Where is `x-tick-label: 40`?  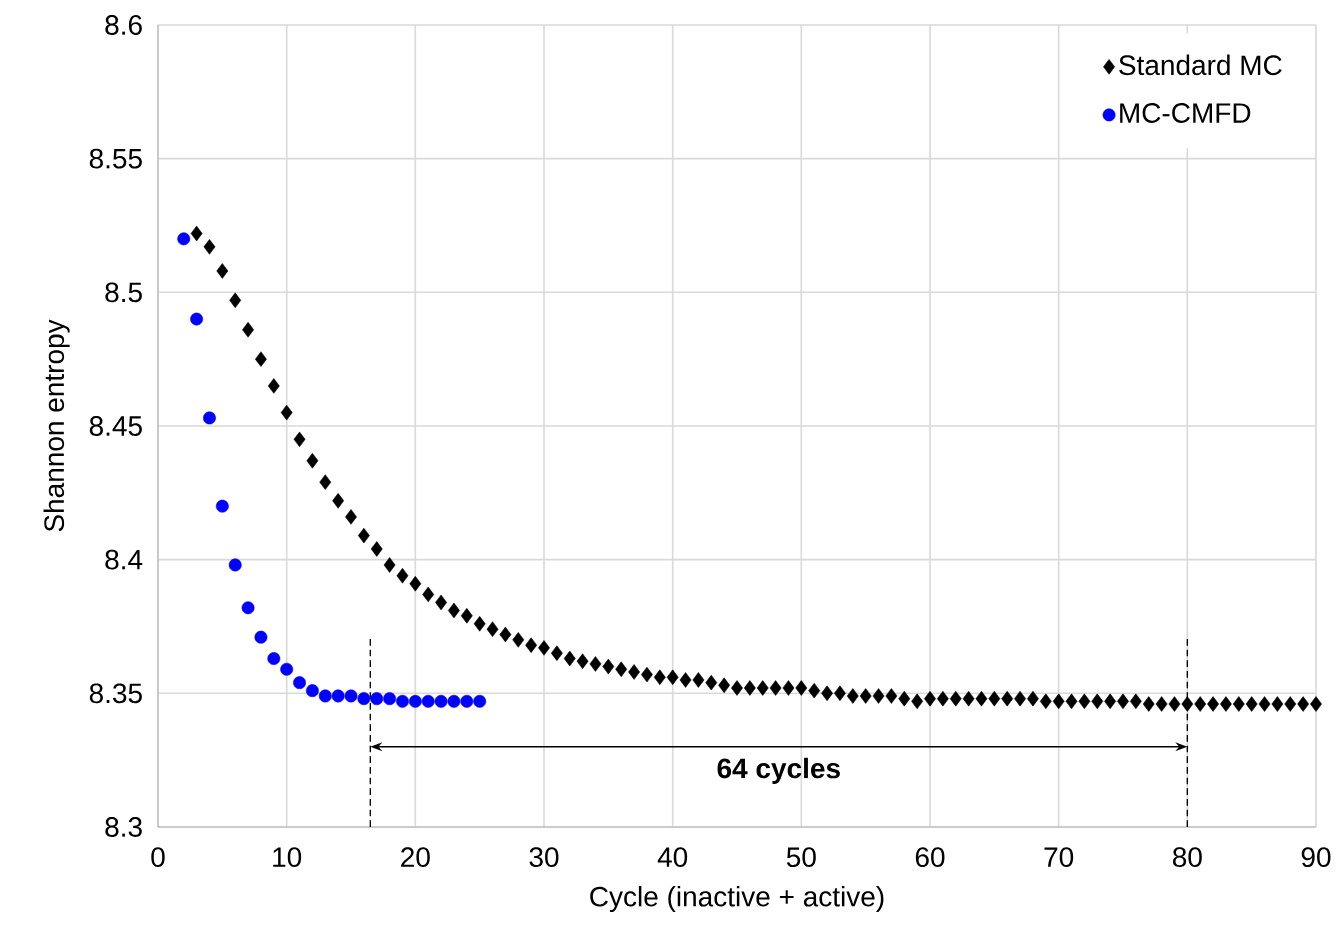 x-tick-label: 40 is located at coordinates (672, 857).